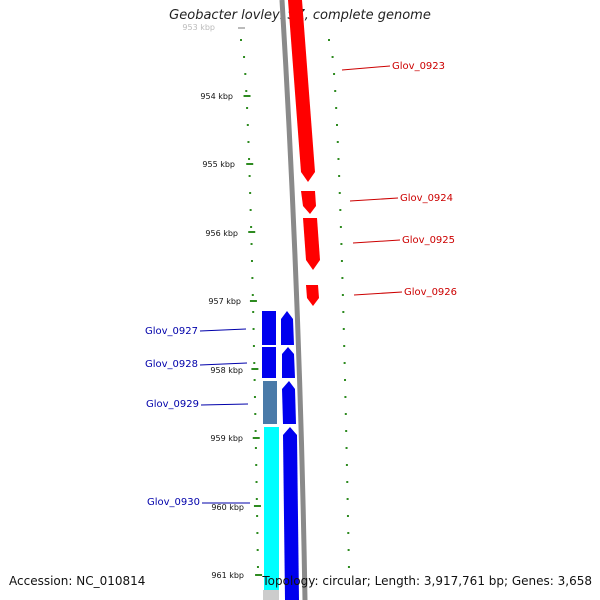 The height and width of the screenshot is (600, 600). I want to click on scale-label-953: 953 kbp, so click(198, 27).